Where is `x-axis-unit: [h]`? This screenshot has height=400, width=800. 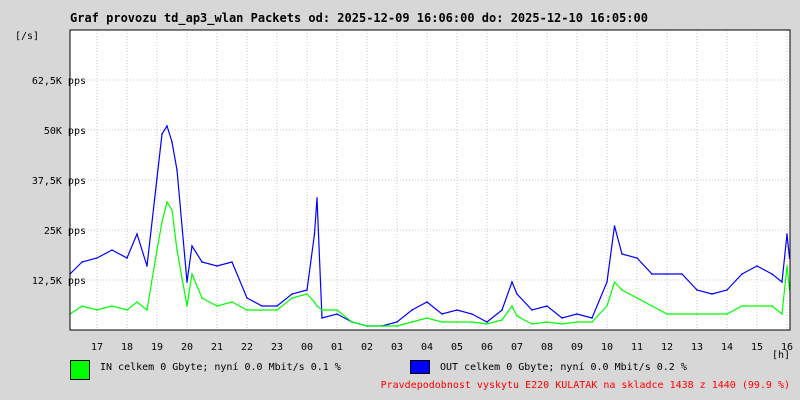 x-axis-unit: [h] is located at coordinates (781, 355).